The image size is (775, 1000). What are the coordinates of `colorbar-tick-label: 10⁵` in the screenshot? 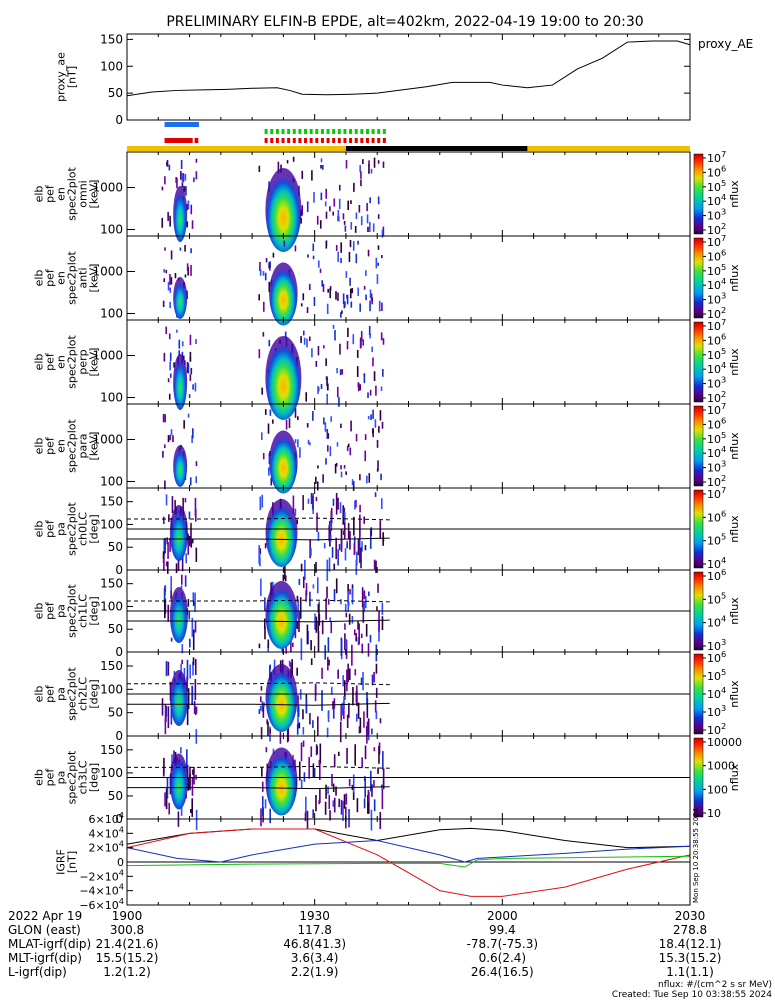 It's located at (716, 186).